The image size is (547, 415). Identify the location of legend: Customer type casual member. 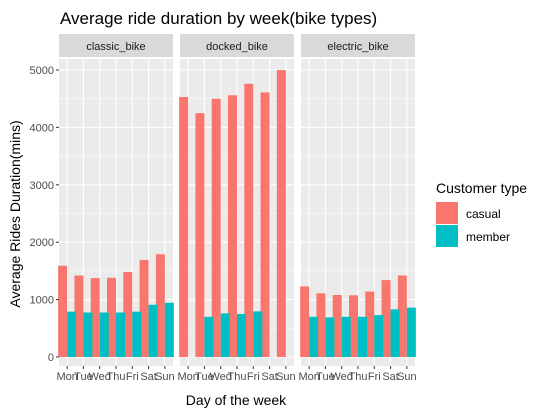
(481, 213).